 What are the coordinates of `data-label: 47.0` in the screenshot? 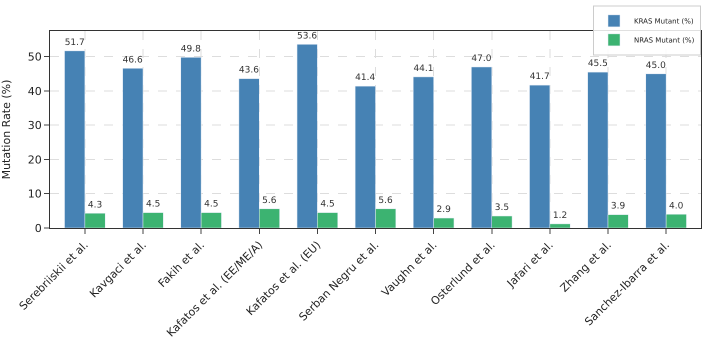 It's located at (481, 59).